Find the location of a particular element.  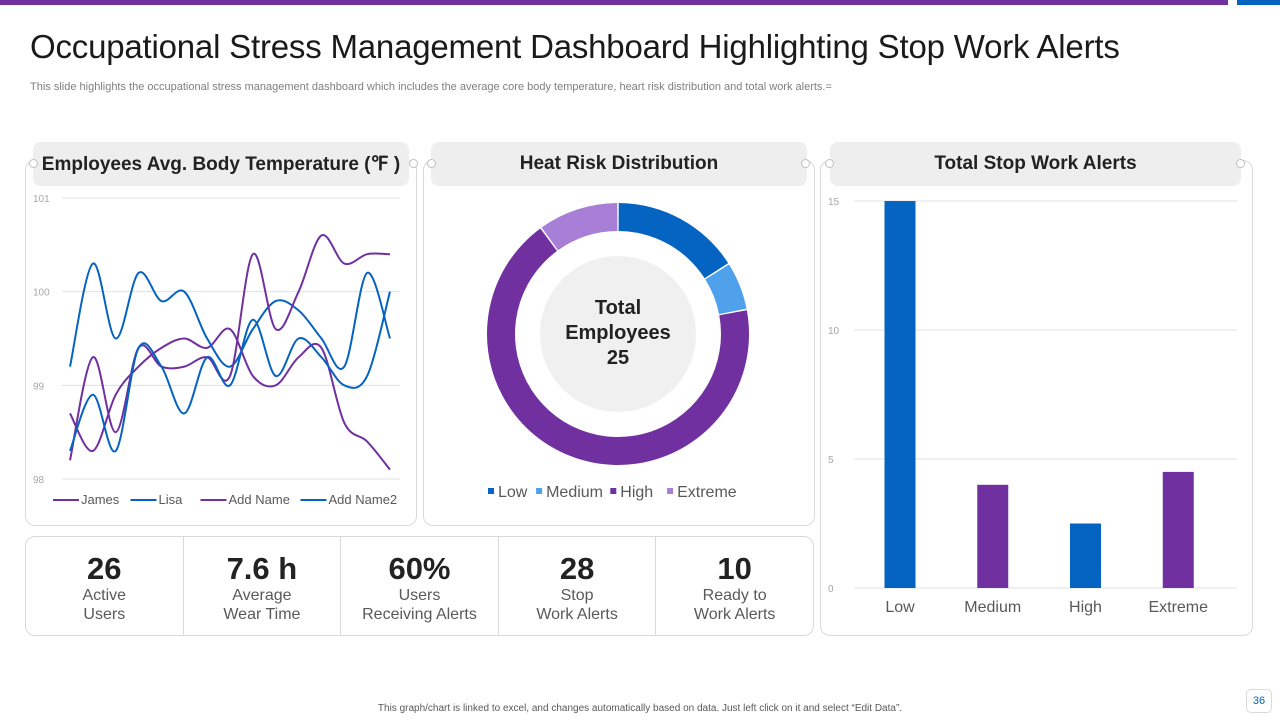

y-tick-label: 5 is located at coordinates (831, 460).